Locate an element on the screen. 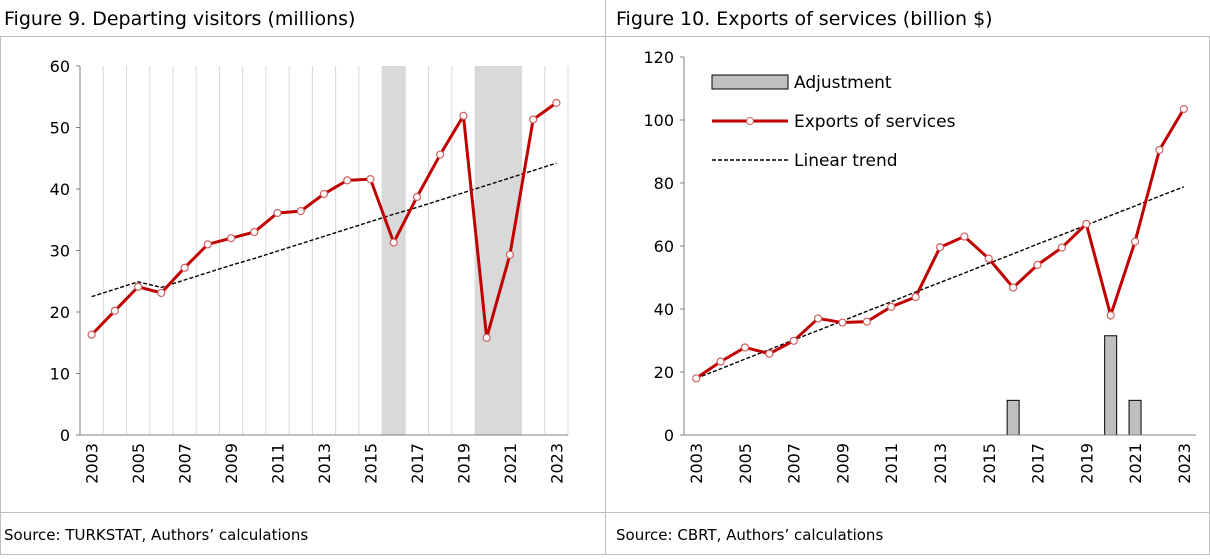 The height and width of the screenshot is (559, 1210). y-tick-label: 10 is located at coordinates (60, 374).